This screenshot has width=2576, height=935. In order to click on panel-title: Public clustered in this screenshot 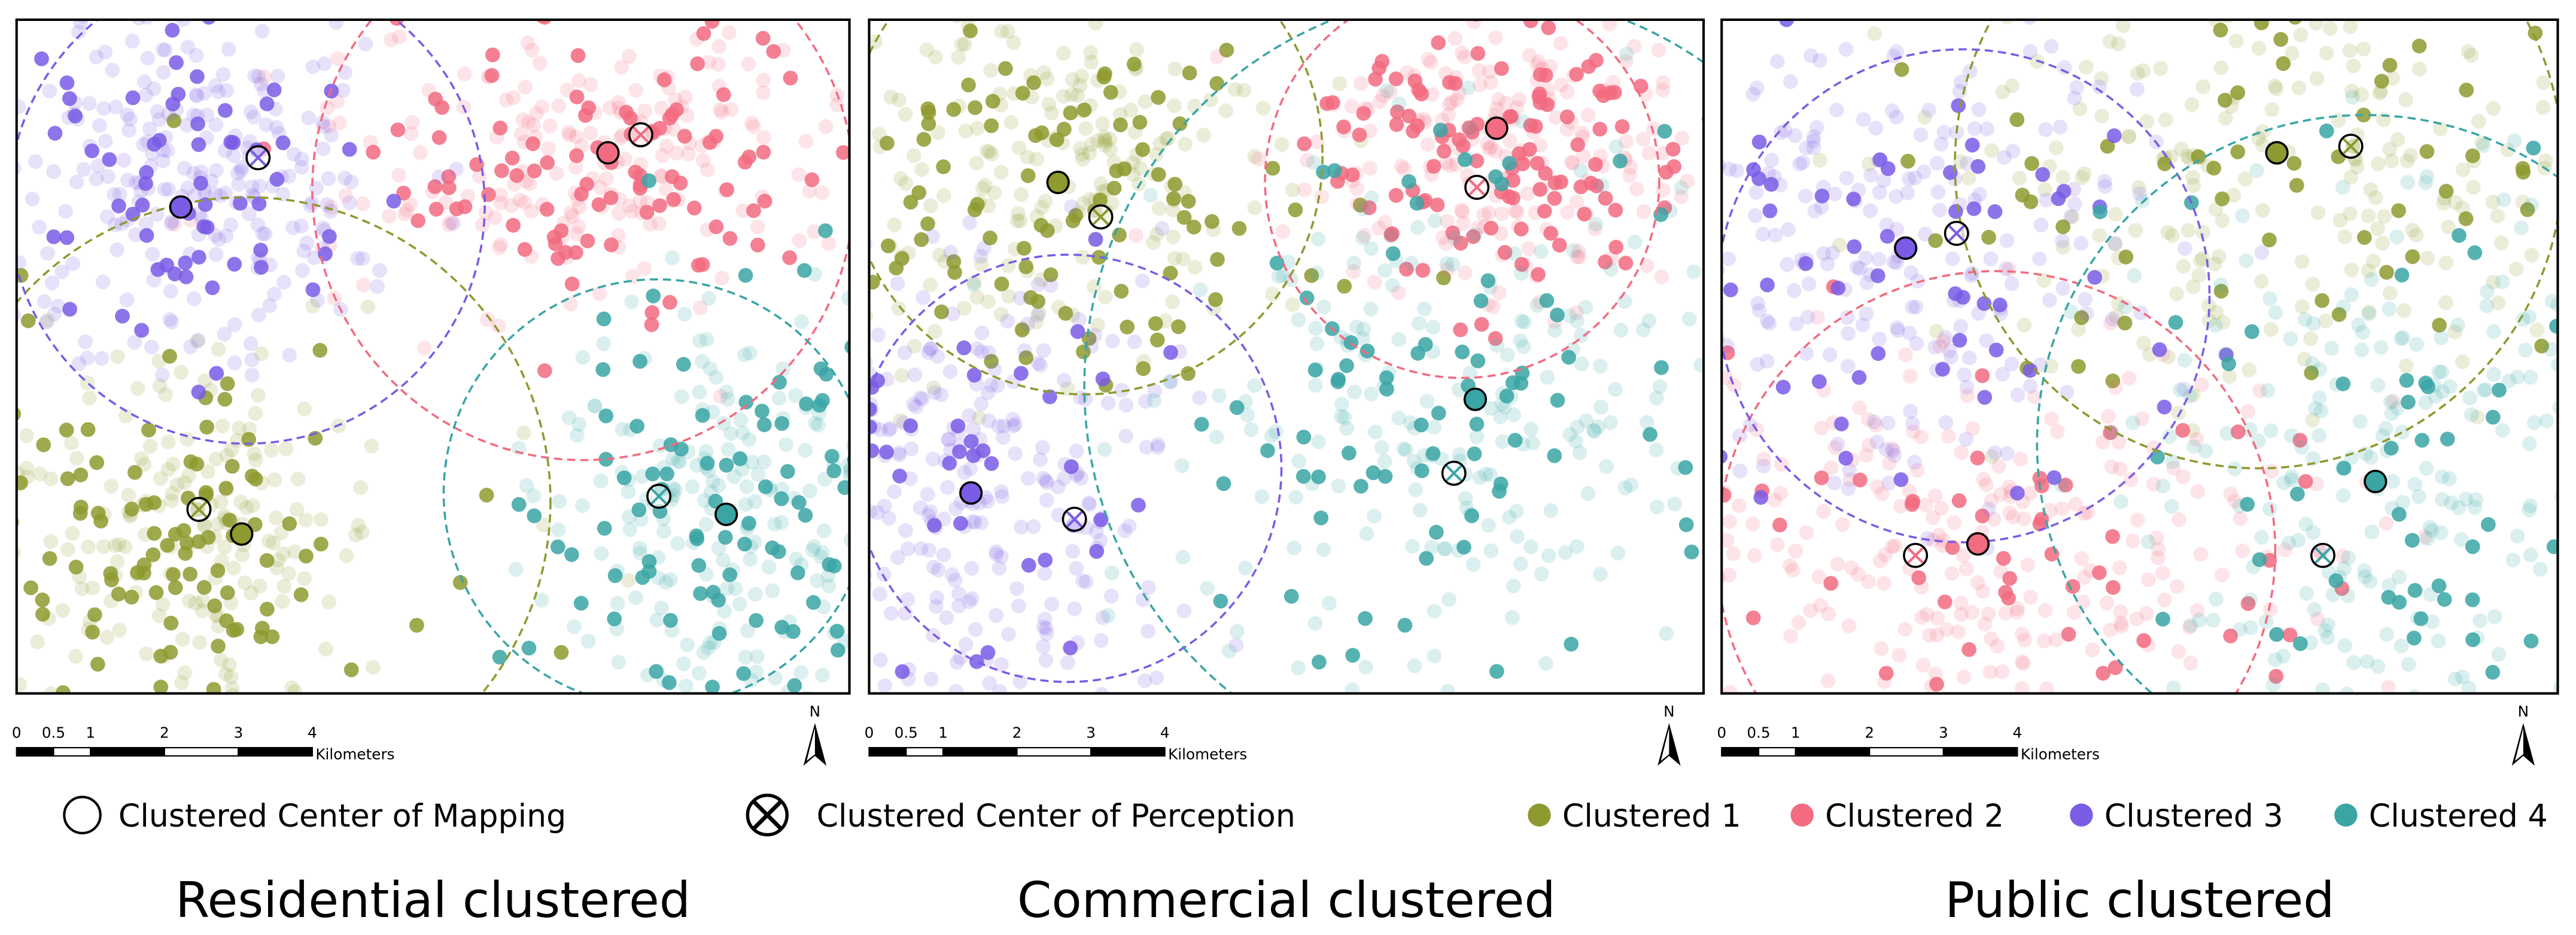, I will do `click(2139, 900)`.